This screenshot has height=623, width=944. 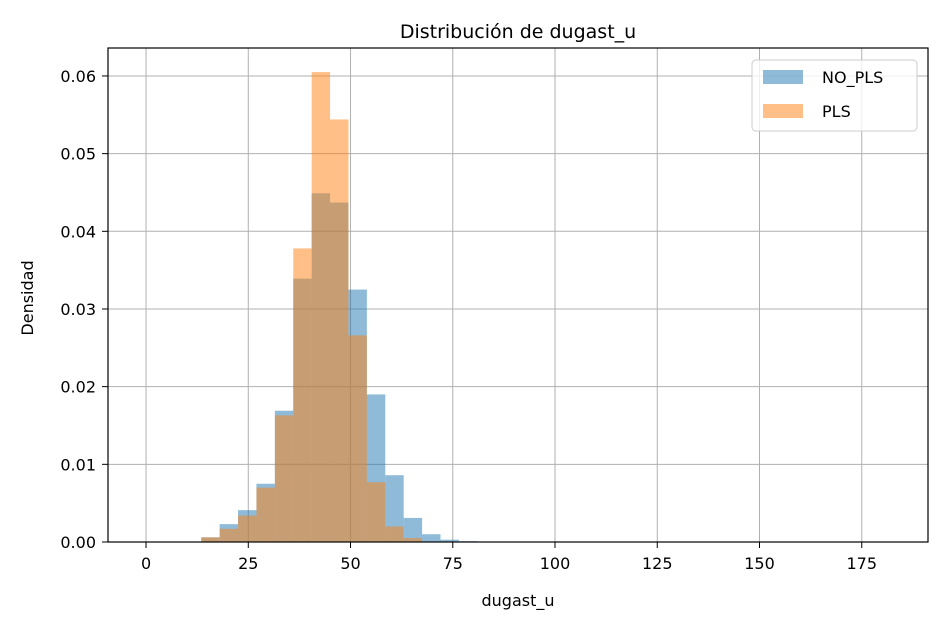 What do you see at coordinates (27, 297) in the screenshot?
I see `y-axis-label: Densidad` at bounding box center [27, 297].